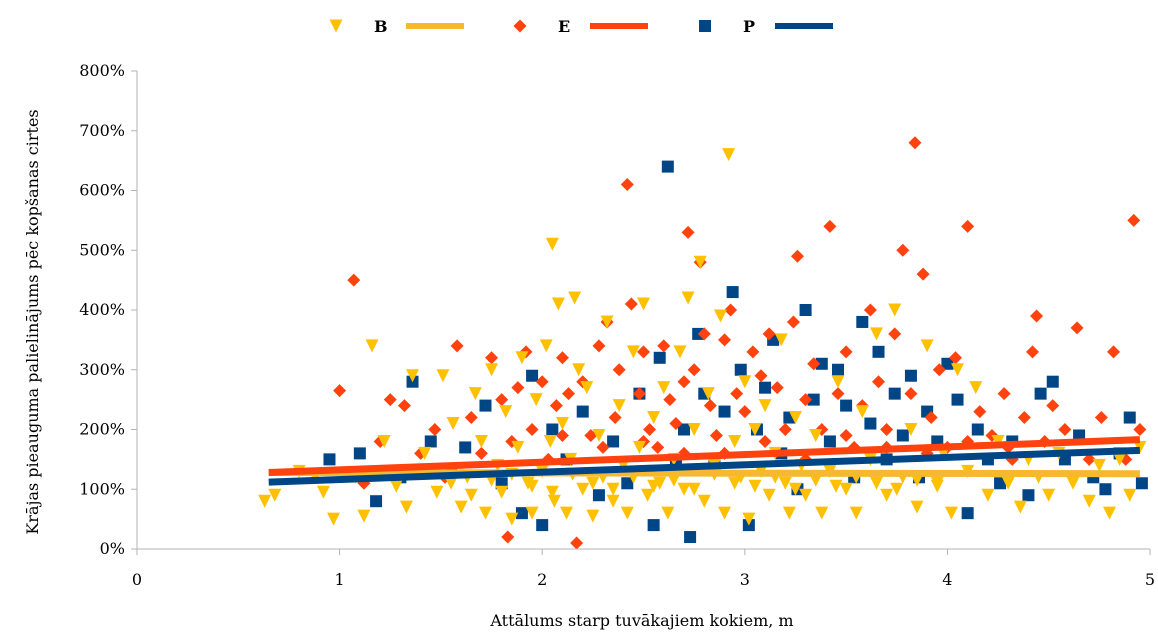 The height and width of the screenshot is (637, 1158). What do you see at coordinates (704, 466) in the screenshot?
I see `trendline-p` at bounding box center [704, 466].